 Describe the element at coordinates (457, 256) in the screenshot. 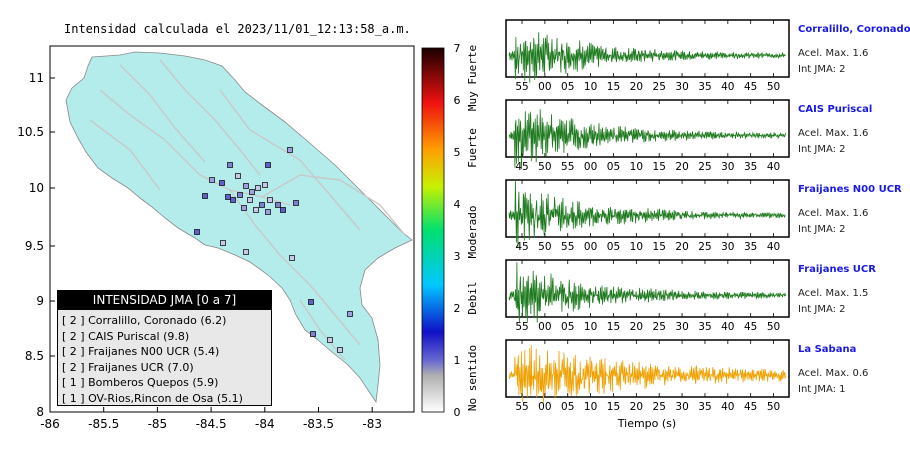

I see `colorbar-tick-label: 3` at that location.